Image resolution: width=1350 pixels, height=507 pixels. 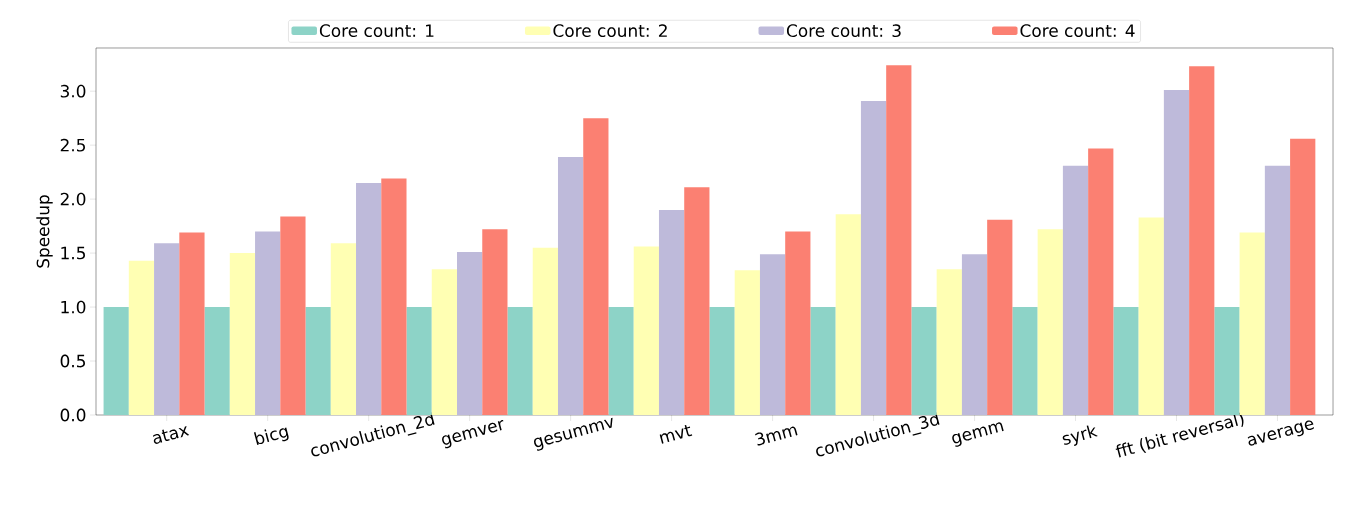 What do you see at coordinates (776, 436) in the screenshot?
I see `x-tick-label: 3mm` at bounding box center [776, 436].